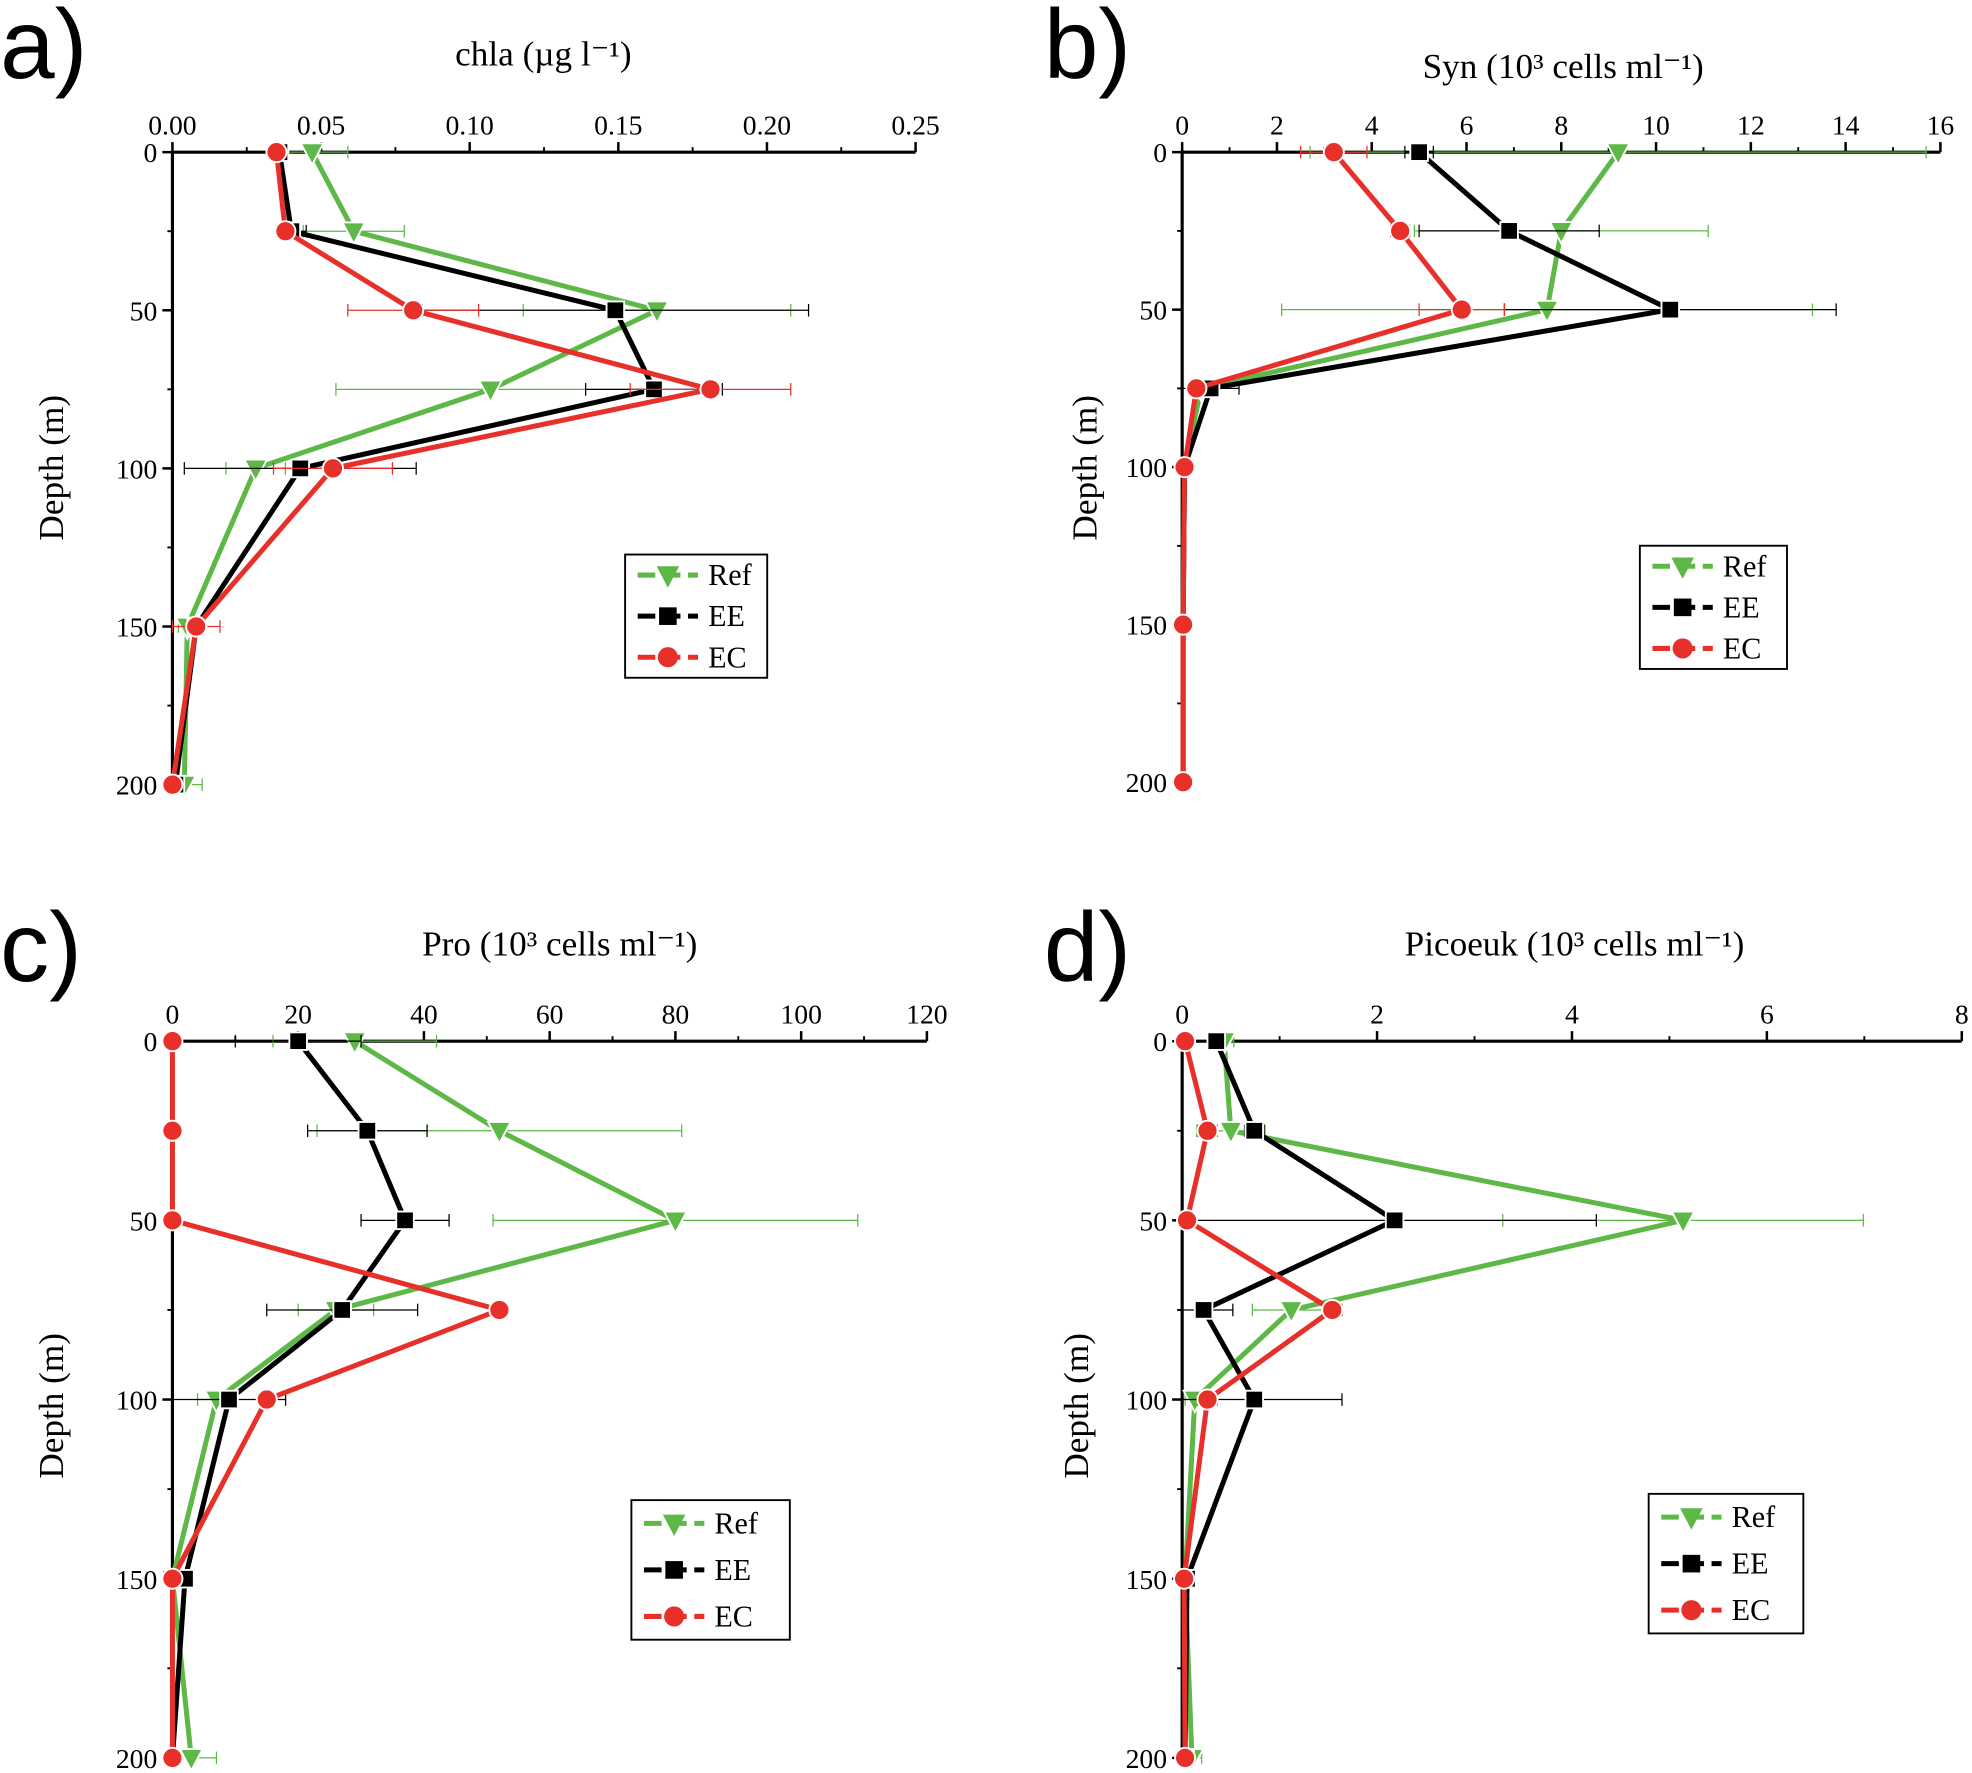 This screenshot has height=1773, width=1972. Describe the element at coordinates (424, 1014) in the screenshot. I see `x-tick-label: 40` at that location.